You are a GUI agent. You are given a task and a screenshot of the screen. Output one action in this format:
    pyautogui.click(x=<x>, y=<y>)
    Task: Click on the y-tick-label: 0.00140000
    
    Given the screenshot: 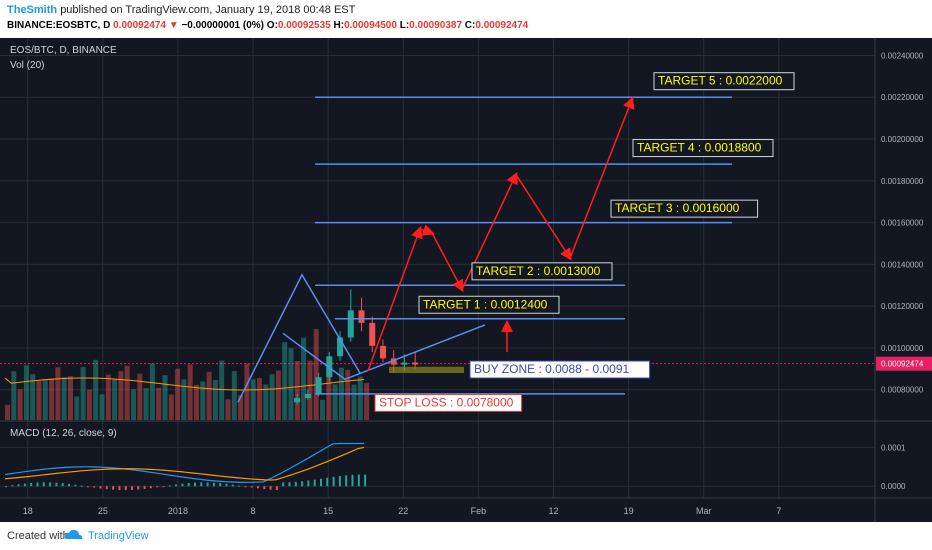 What is the action you would take?
    pyautogui.click(x=902, y=264)
    